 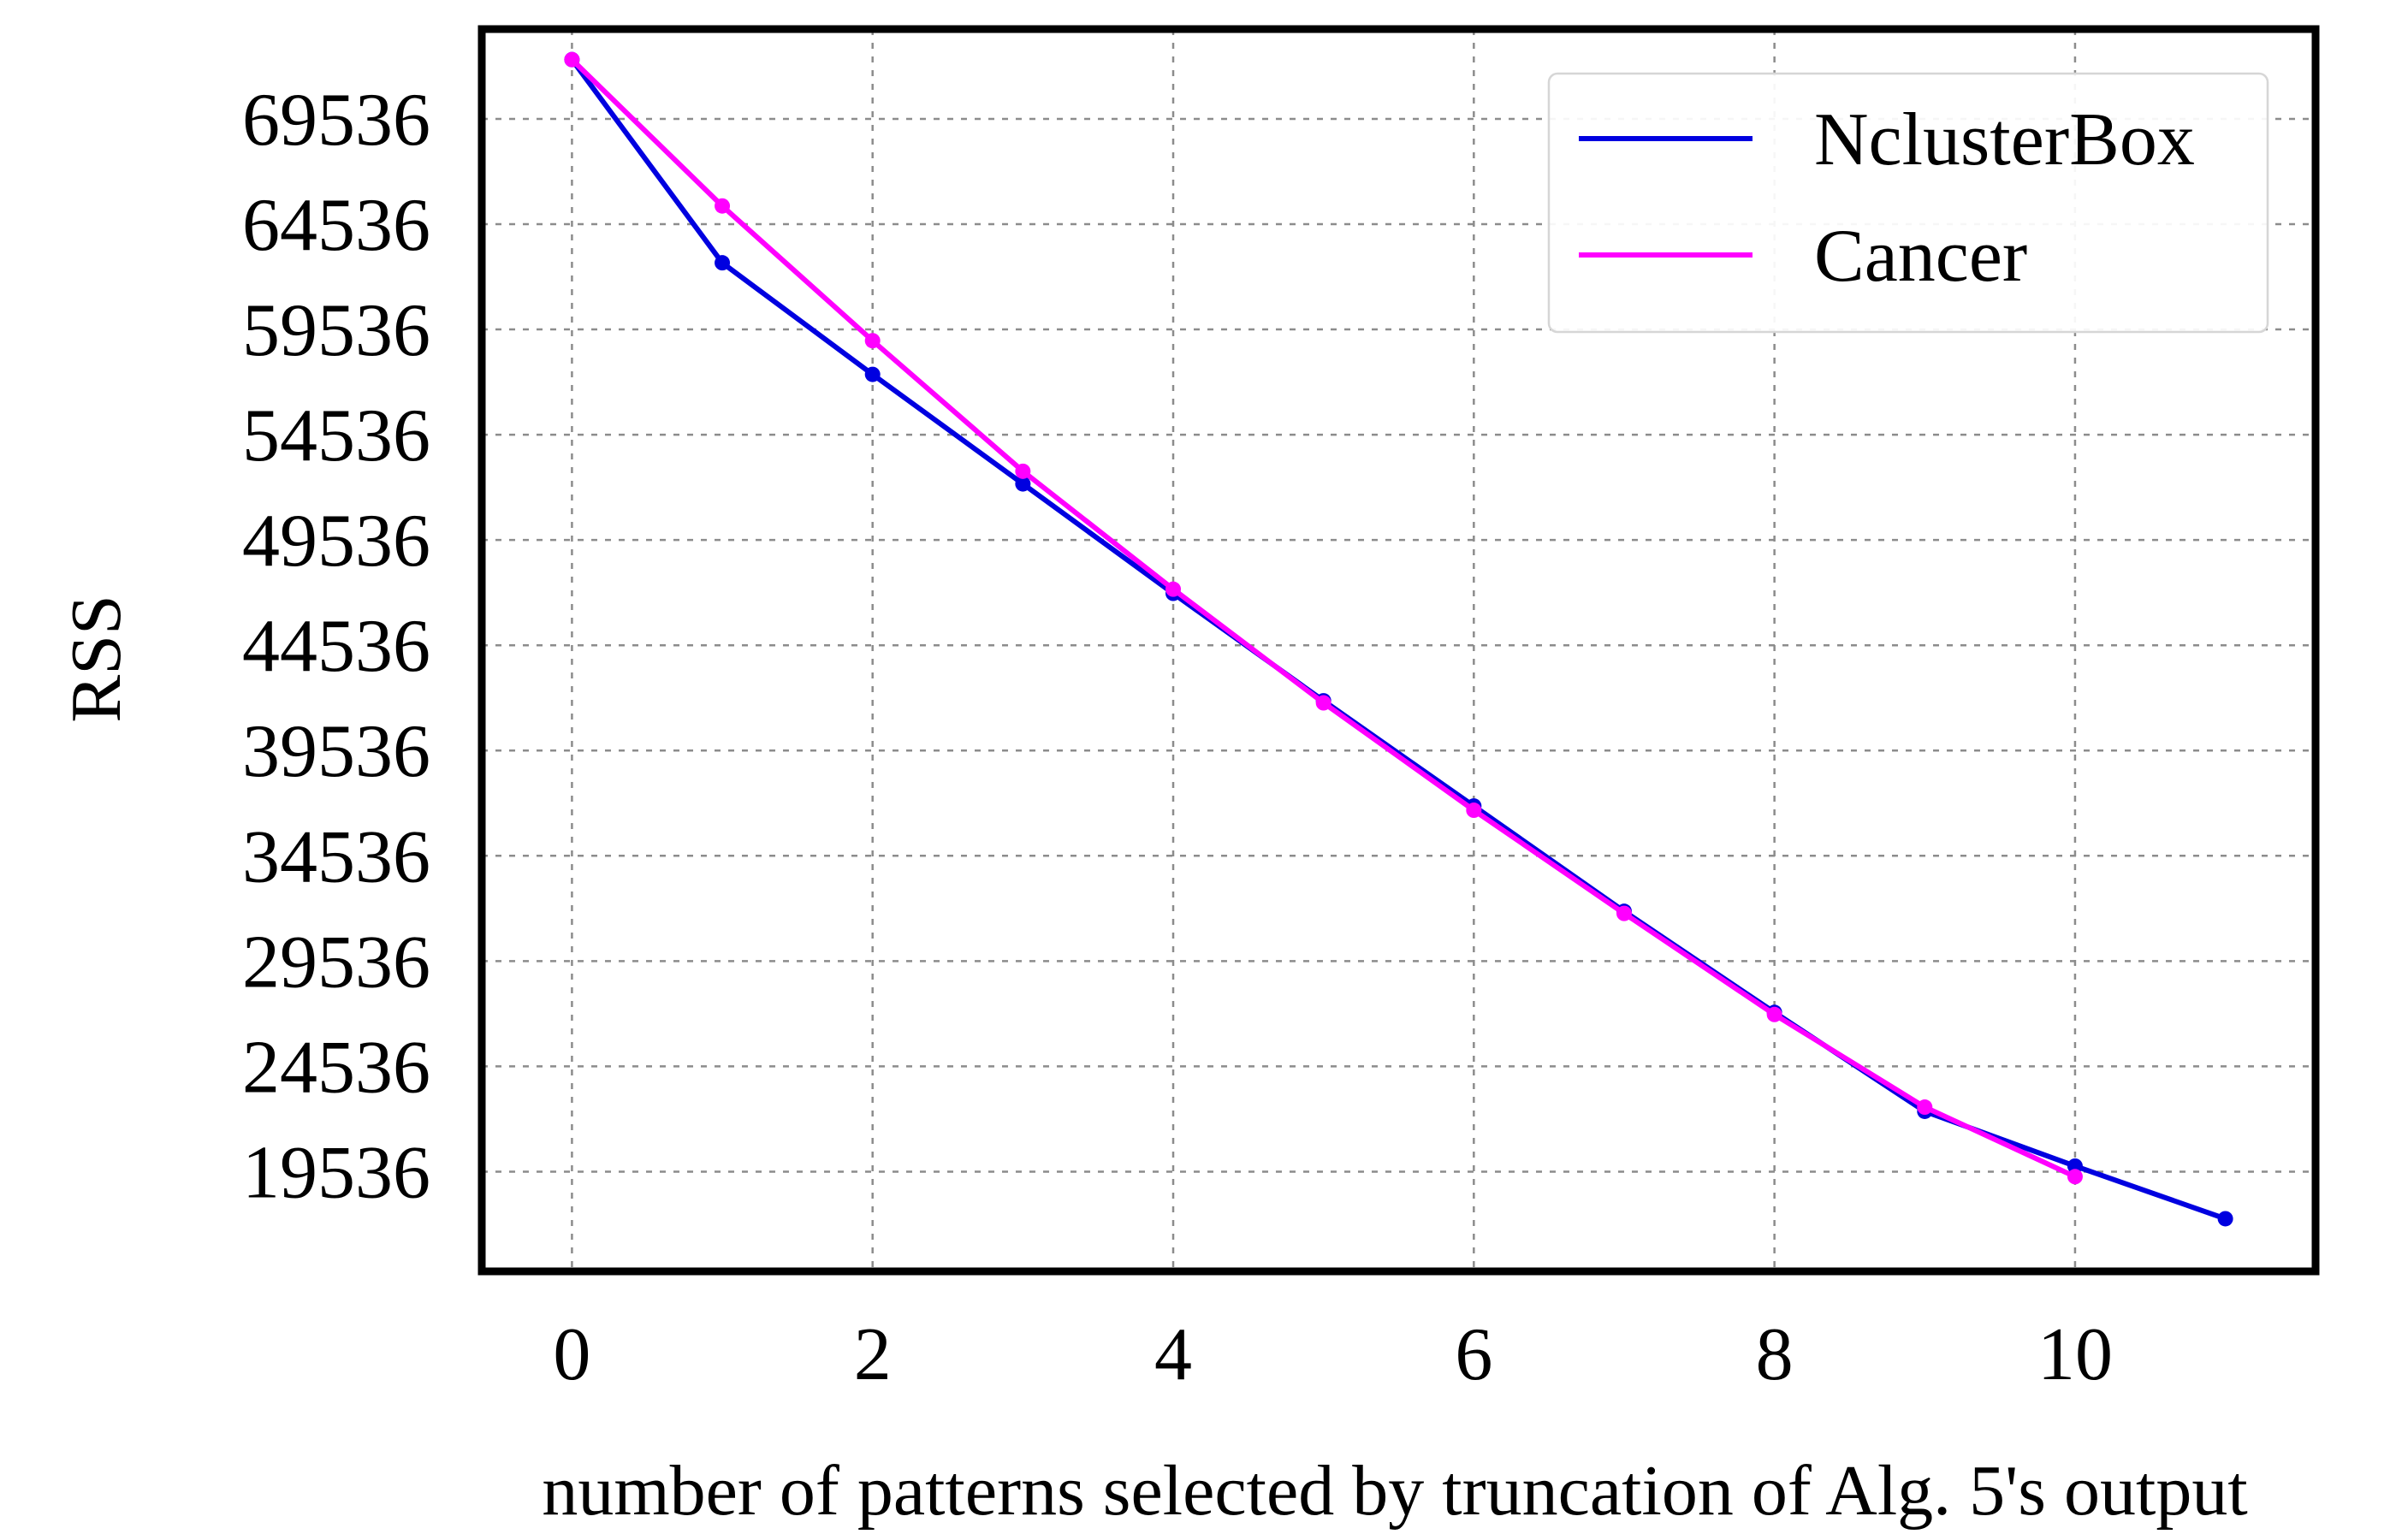 I want to click on y-tick-label: 44536, so click(x=336, y=646).